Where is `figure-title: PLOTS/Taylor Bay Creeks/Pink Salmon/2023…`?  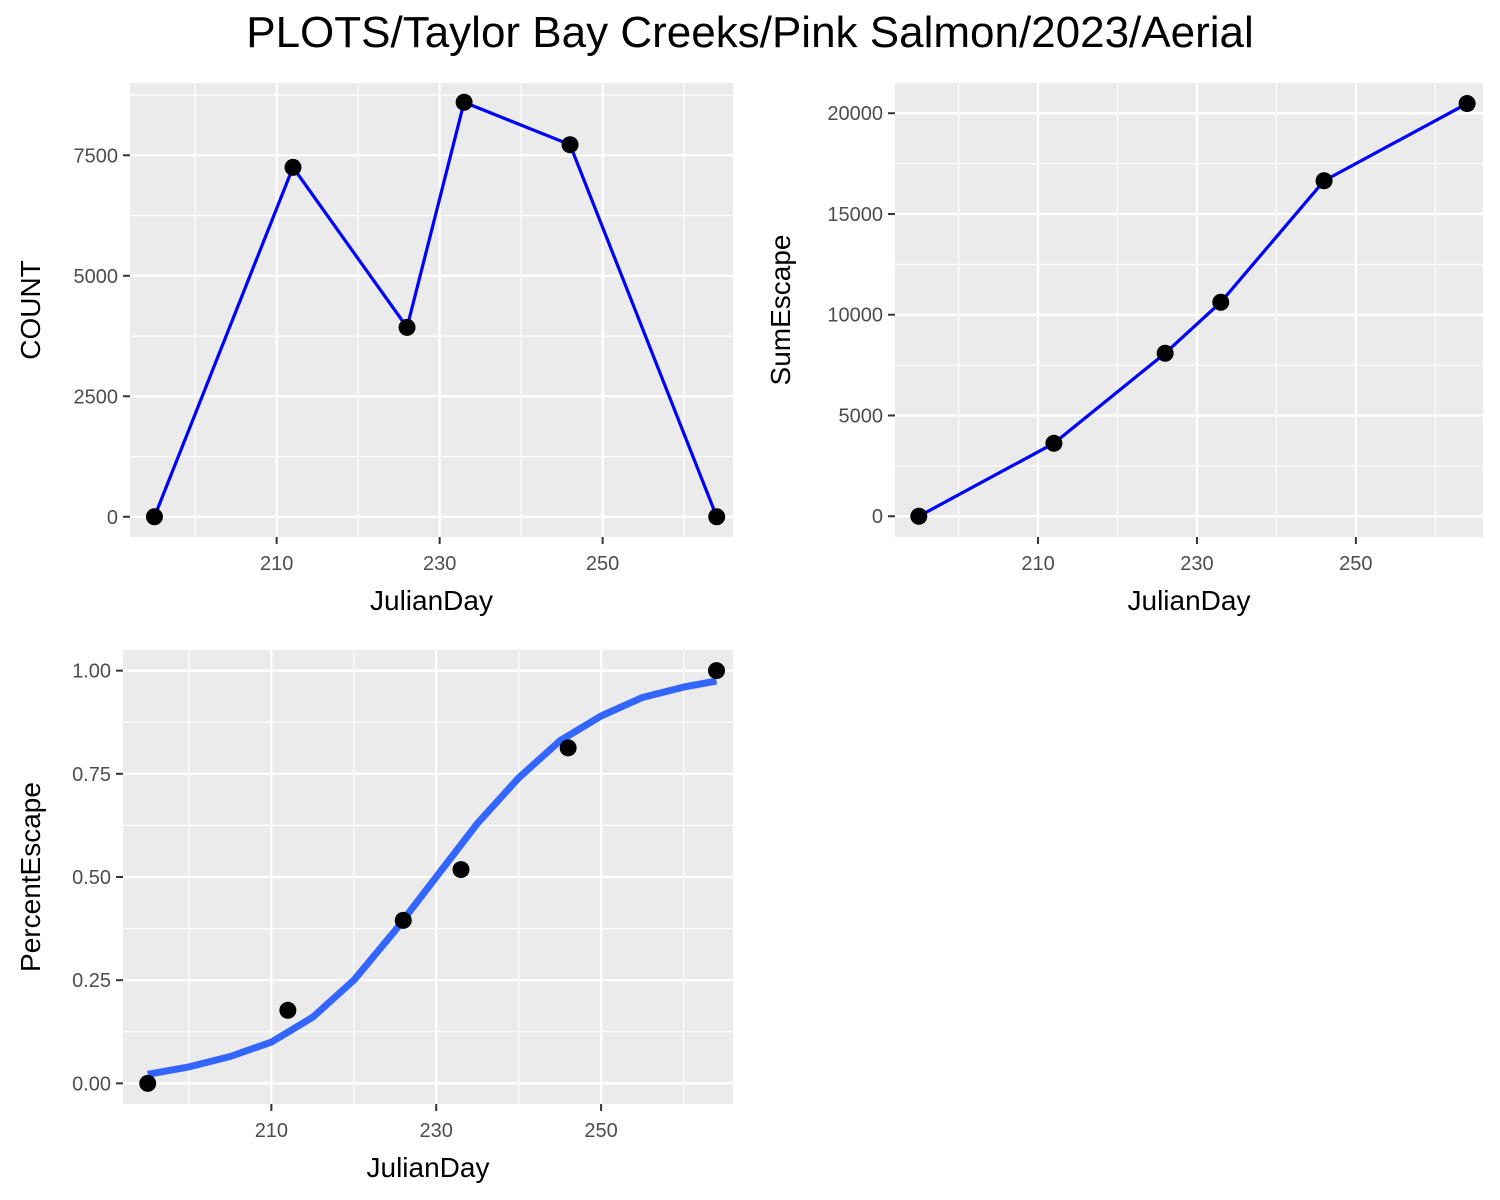 figure-title: PLOTS/Taylor Bay Creeks/Pink Salmon/2023… is located at coordinates (750, 32).